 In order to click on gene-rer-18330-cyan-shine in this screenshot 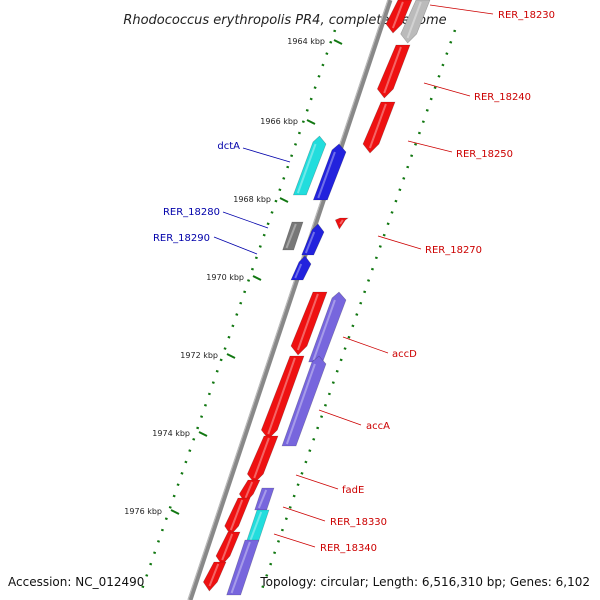, I will do `click(256, 526)`.